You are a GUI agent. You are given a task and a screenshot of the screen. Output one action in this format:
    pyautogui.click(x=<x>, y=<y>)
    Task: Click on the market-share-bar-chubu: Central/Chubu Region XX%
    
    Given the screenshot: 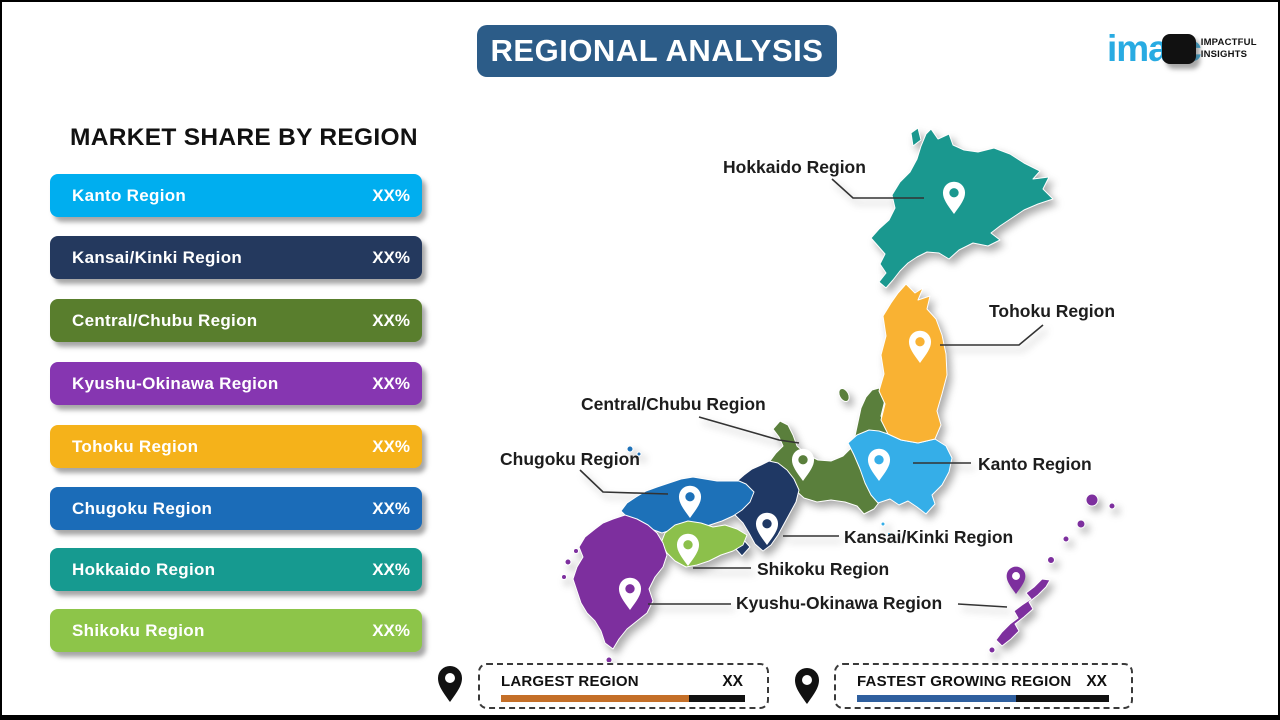 What is the action you would take?
    pyautogui.click(x=236, y=320)
    